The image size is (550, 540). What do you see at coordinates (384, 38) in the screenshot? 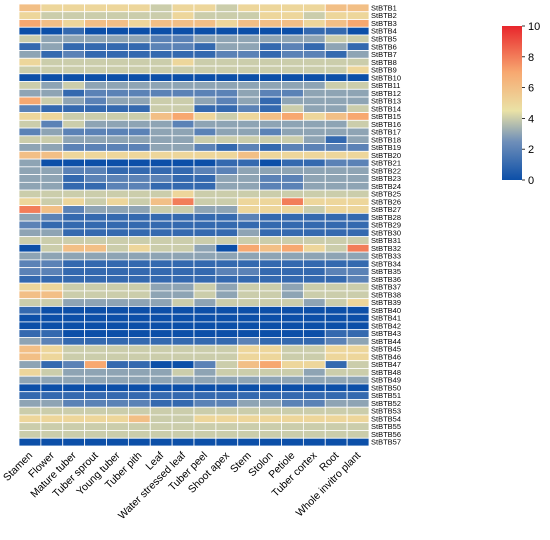
I see `row-label: StBTB5` at bounding box center [384, 38].